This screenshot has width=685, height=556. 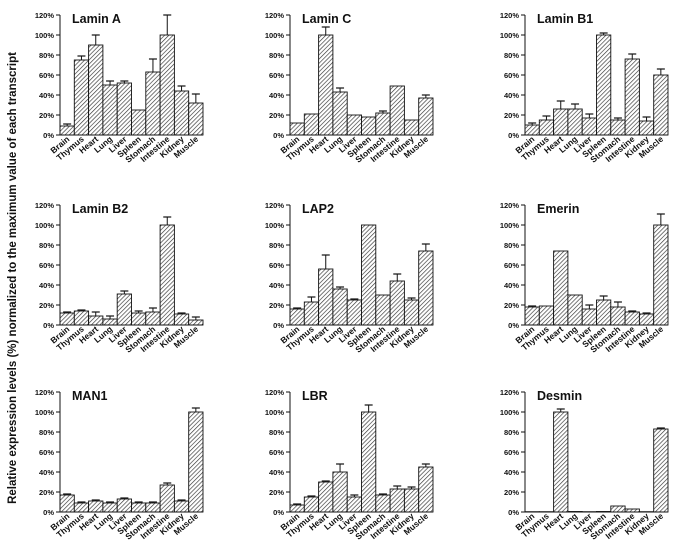 I want to click on bar-lap2-brain, so click(x=297, y=317).